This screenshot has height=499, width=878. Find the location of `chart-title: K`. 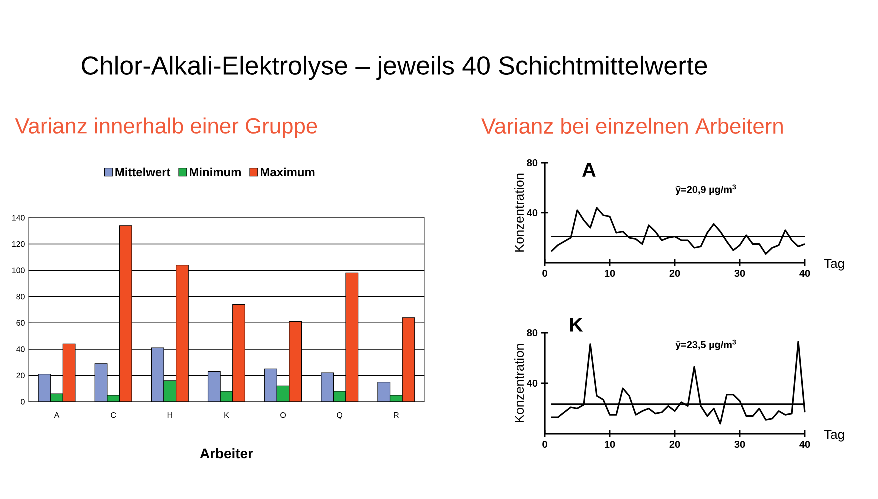

chart-title: K is located at coordinates (577, 325).